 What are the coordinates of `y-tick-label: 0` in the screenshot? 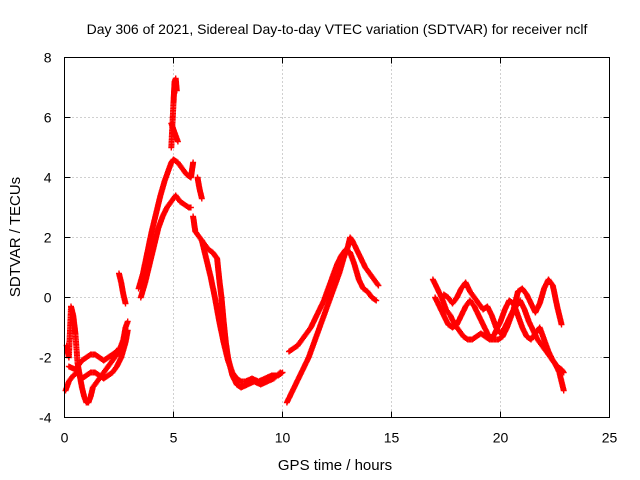 It's located at (48, 298).